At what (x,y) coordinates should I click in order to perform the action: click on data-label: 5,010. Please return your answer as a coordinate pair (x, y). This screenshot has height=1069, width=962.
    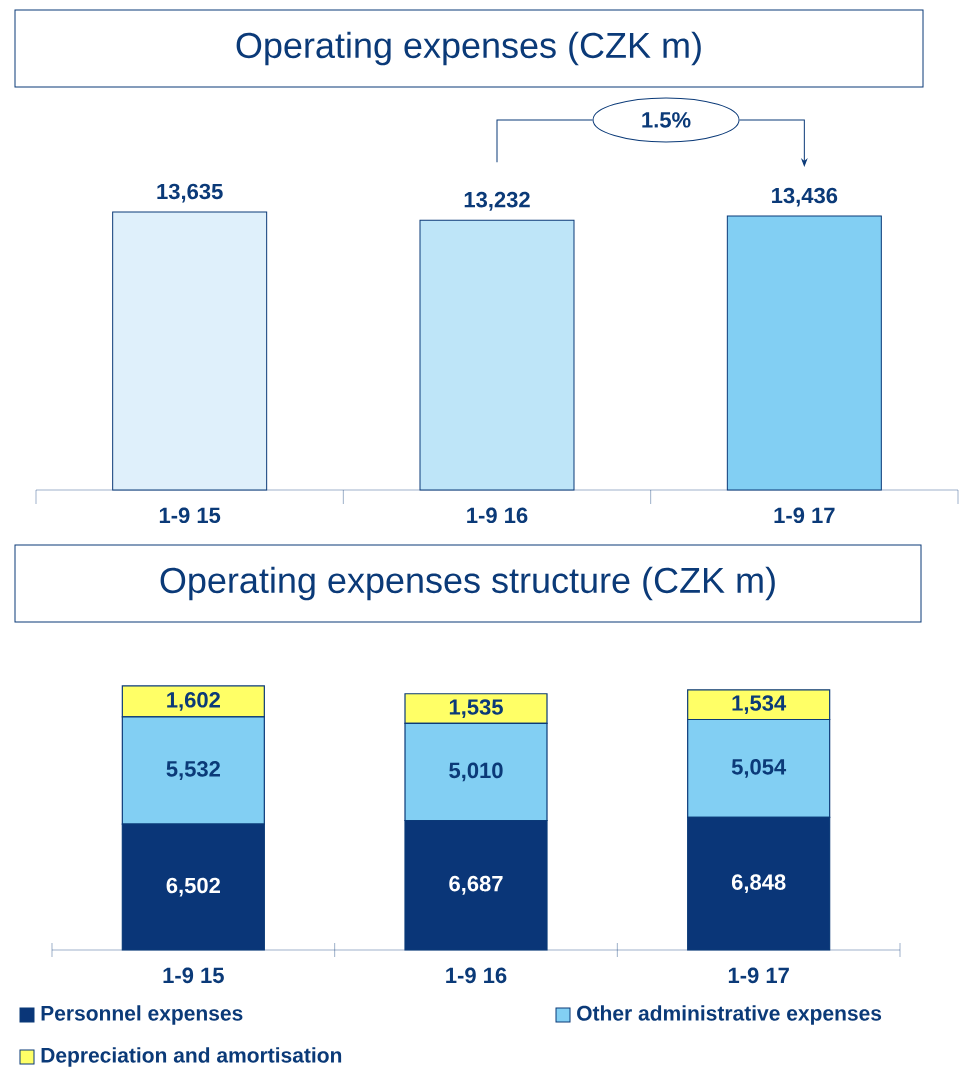
    Looking at the image, I should click on (476, 772).